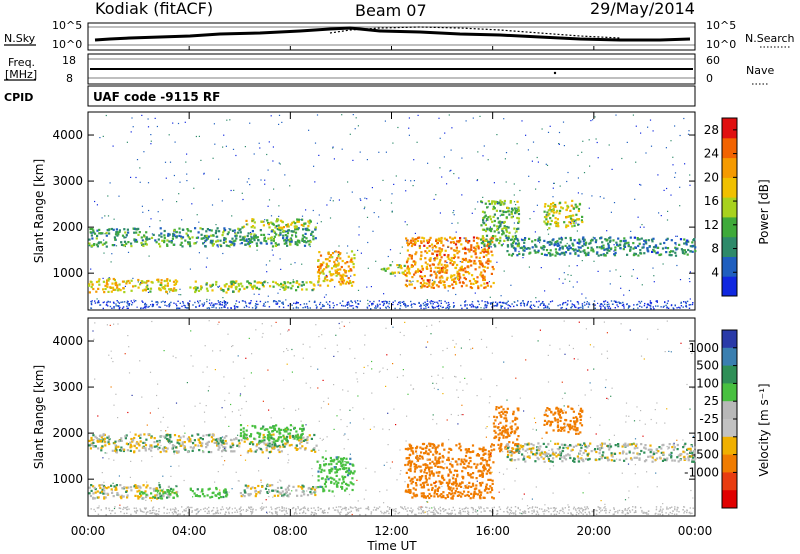 The width and height of the screenshot is (800, 554). What do you see at coordinates (88, 531) in the screenshot?
I see `time-tick-label-0: 00:00` at bounding box center [88, 531].